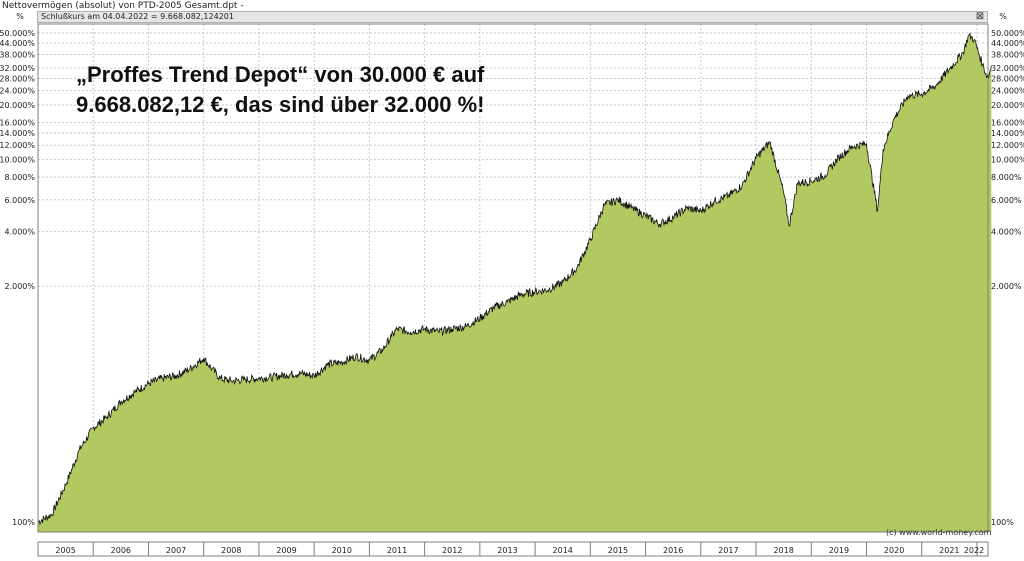 The height and width of the screenshot is (561, 1024). Describe the element at coordinates (1007, 79) in the screenshot. I see `y-tick-label-right: 28.000%` at that location.